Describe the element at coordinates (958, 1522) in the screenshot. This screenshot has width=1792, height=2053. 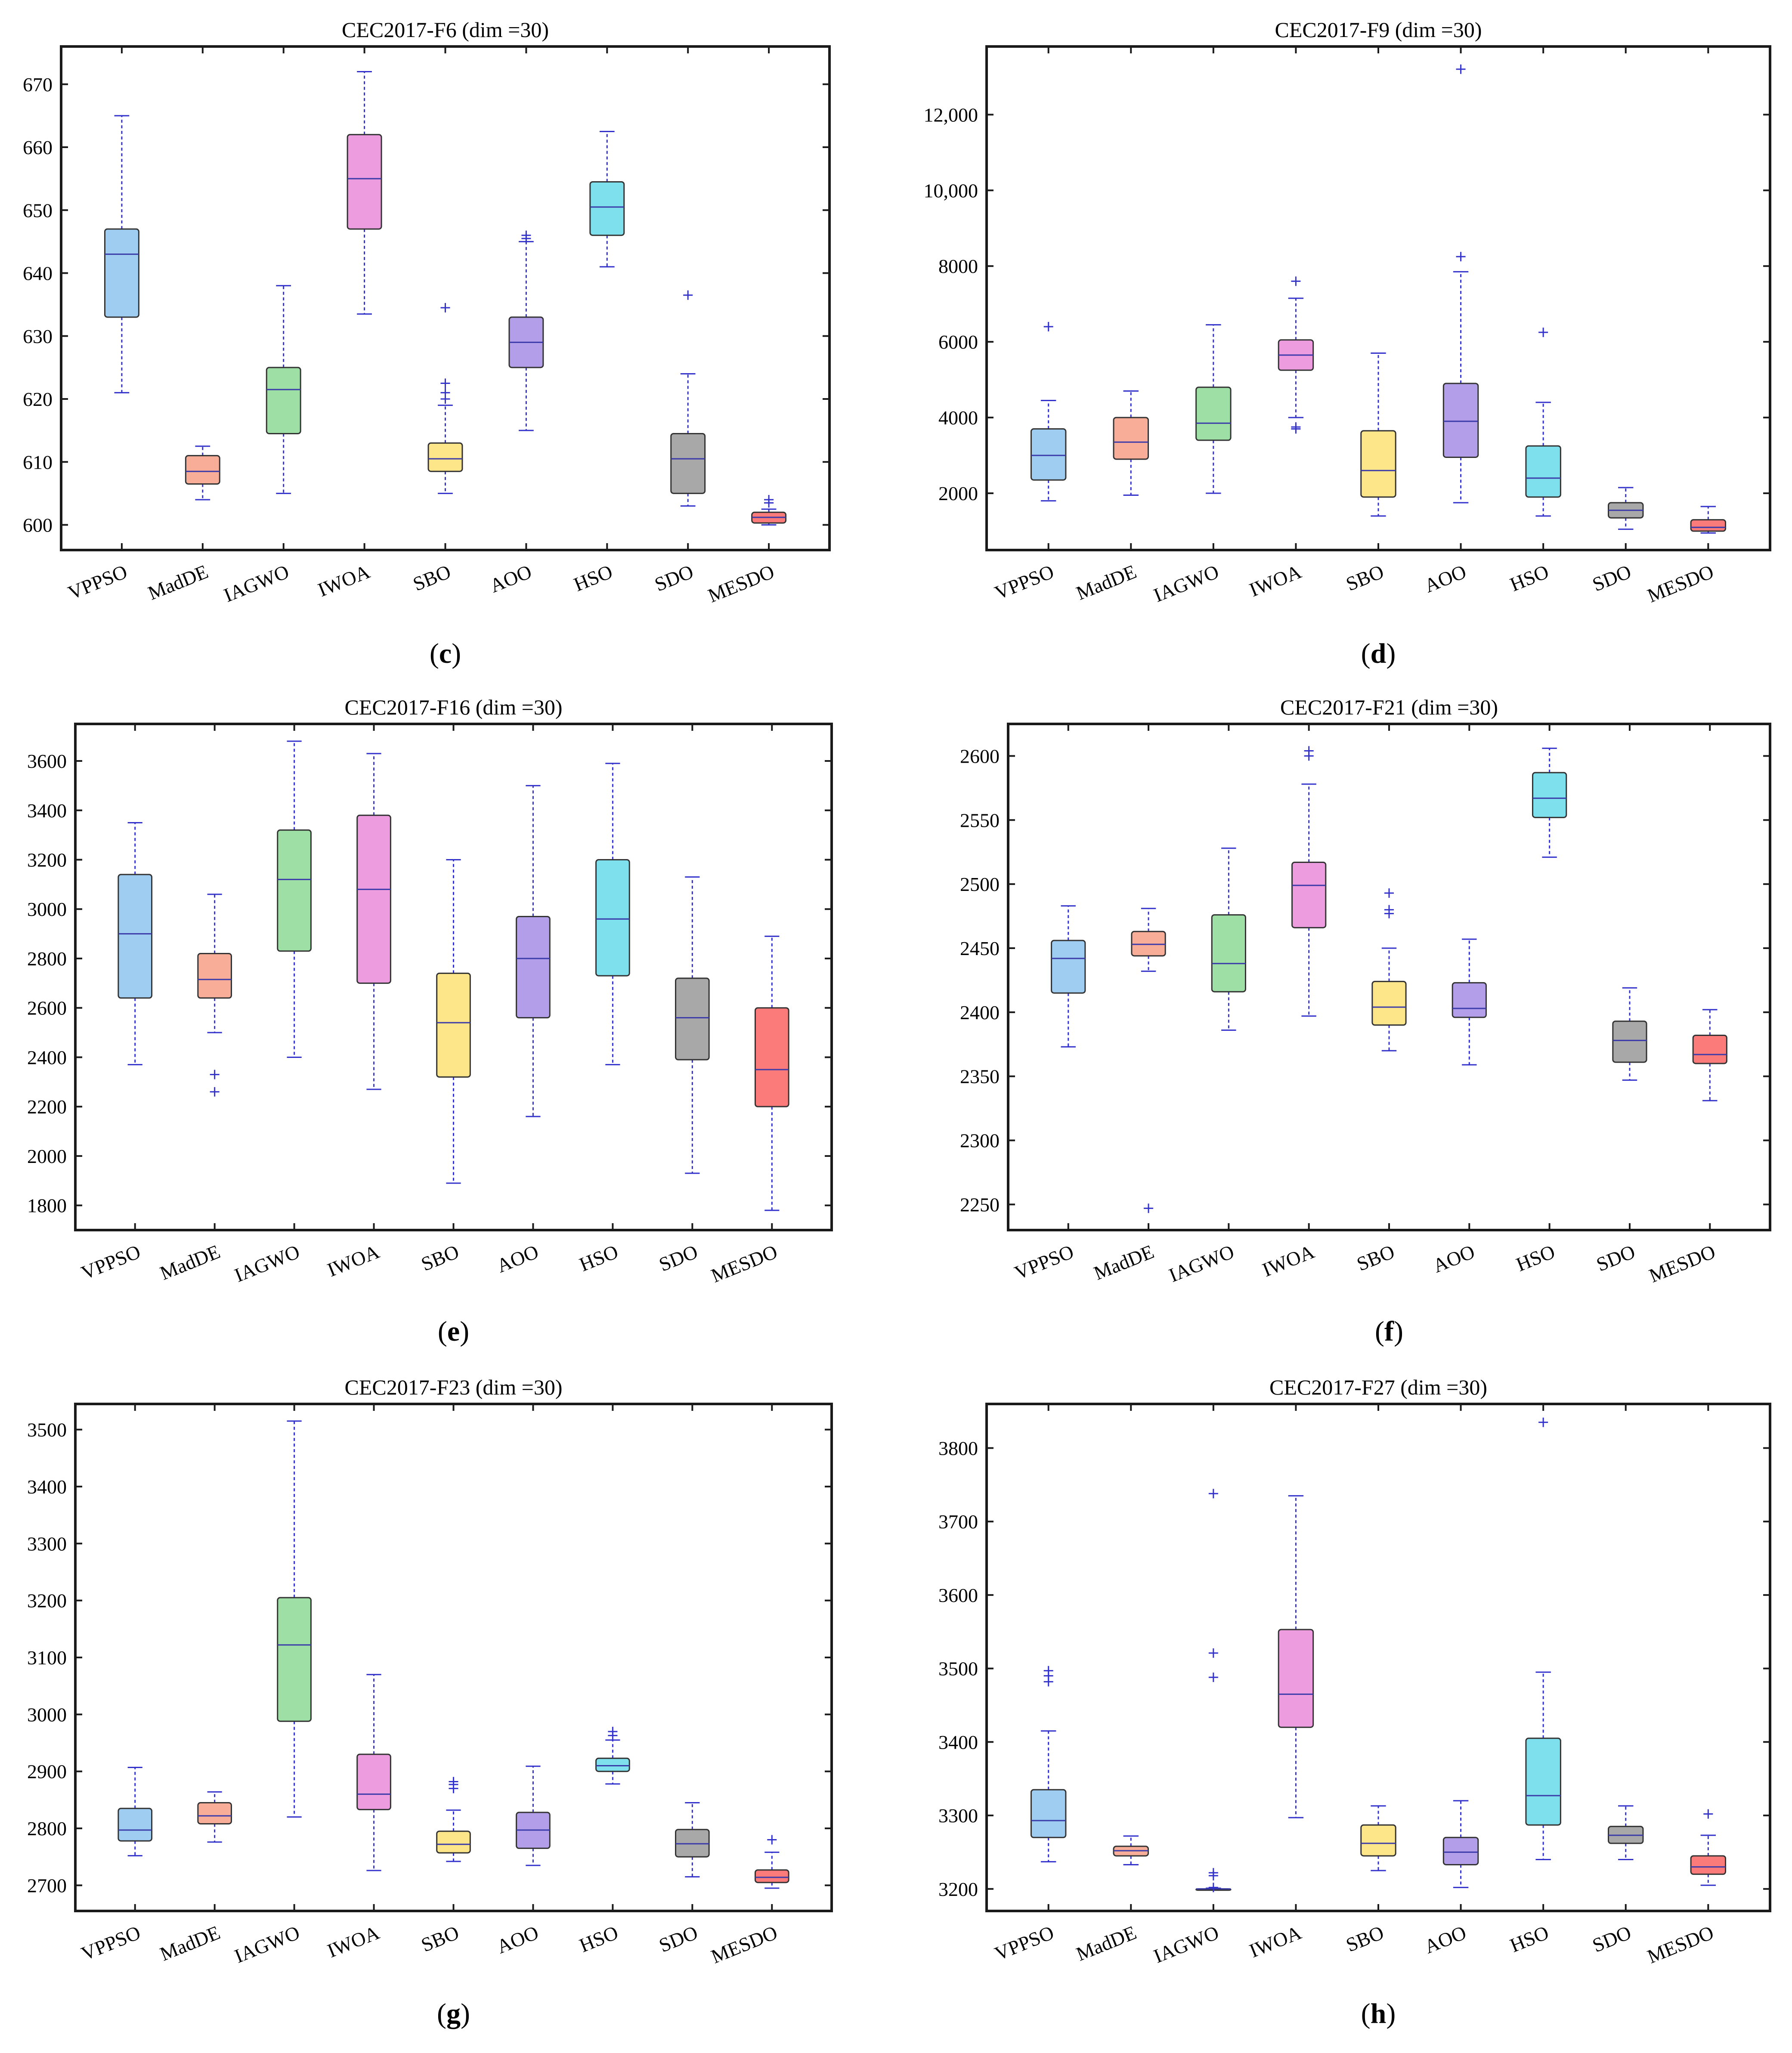
I see `y-tick-label: 3700` at that location.